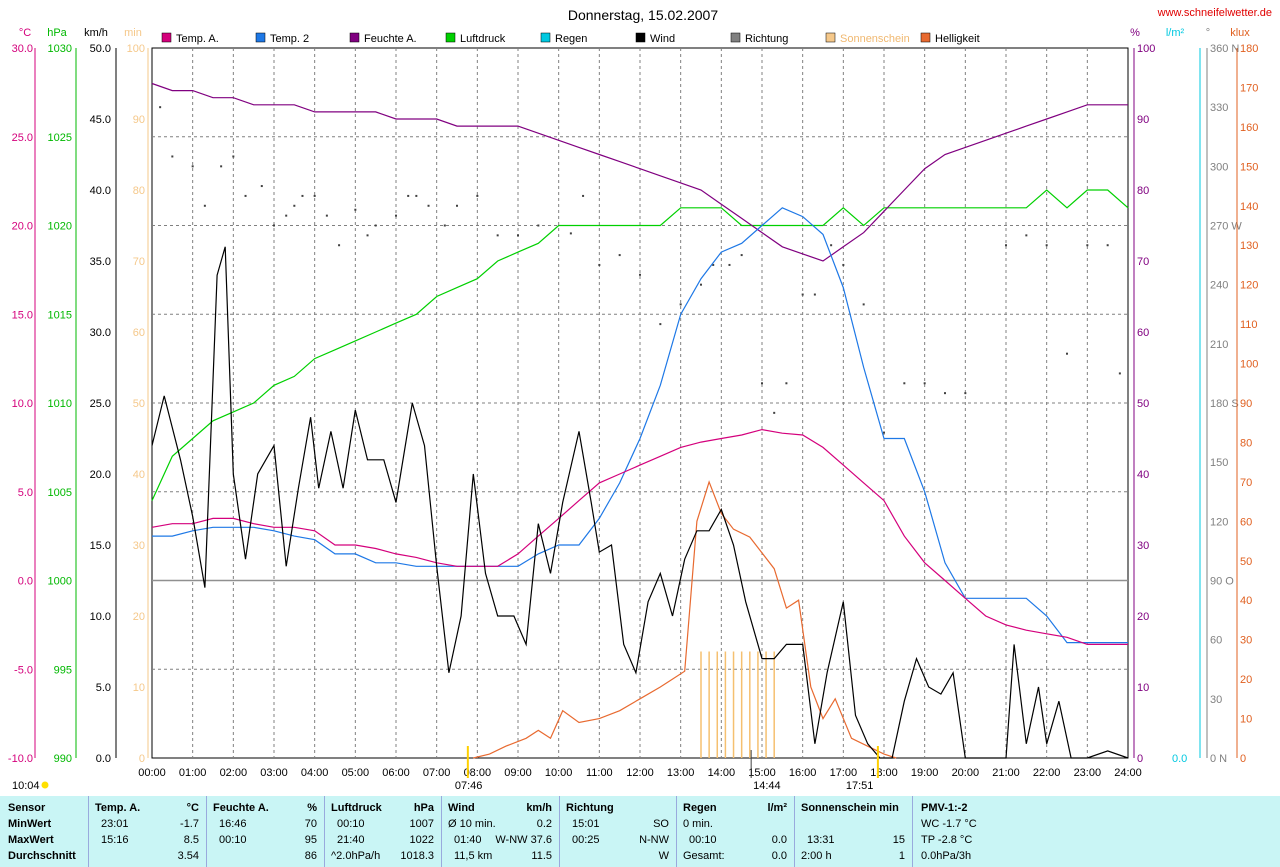 This screenshot has width=1280, height=867. What do you see at coordinates (22, 315) in the screenshot?
I see `axis-tick-label: 15.0` at bounding box center [22, 315].